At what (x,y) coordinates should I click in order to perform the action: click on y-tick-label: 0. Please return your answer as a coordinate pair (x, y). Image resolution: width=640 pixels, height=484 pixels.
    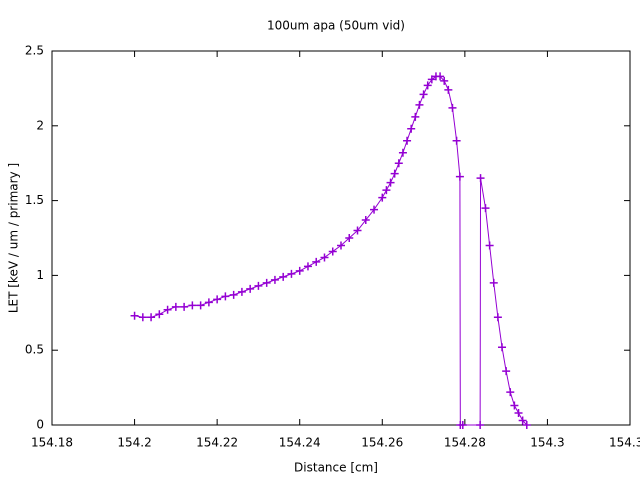
    Looking at the image, I should click on (40, 425).